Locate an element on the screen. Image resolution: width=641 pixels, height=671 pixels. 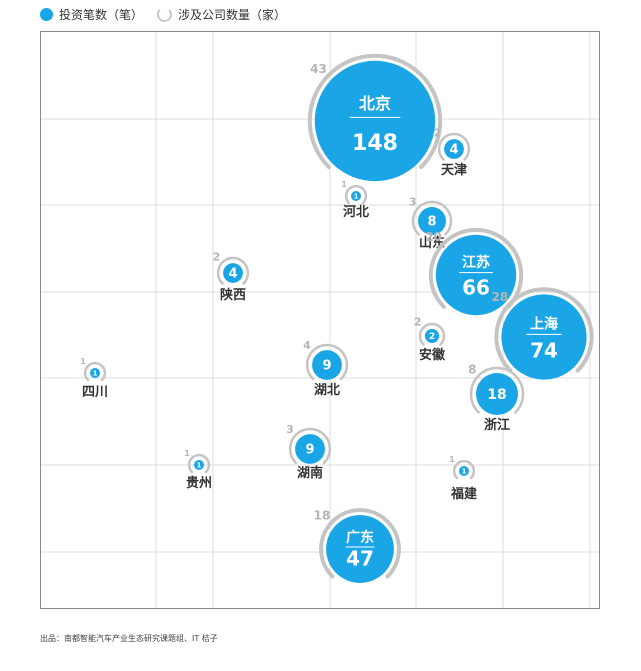
region-湖北: 49 湖北 is located at coordinates (326, 368).